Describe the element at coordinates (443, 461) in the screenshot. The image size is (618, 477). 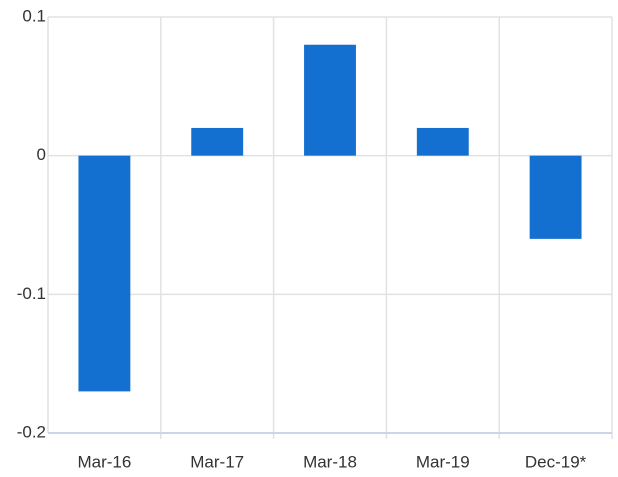
I see `x-tick-label: Mar-19` at that location.